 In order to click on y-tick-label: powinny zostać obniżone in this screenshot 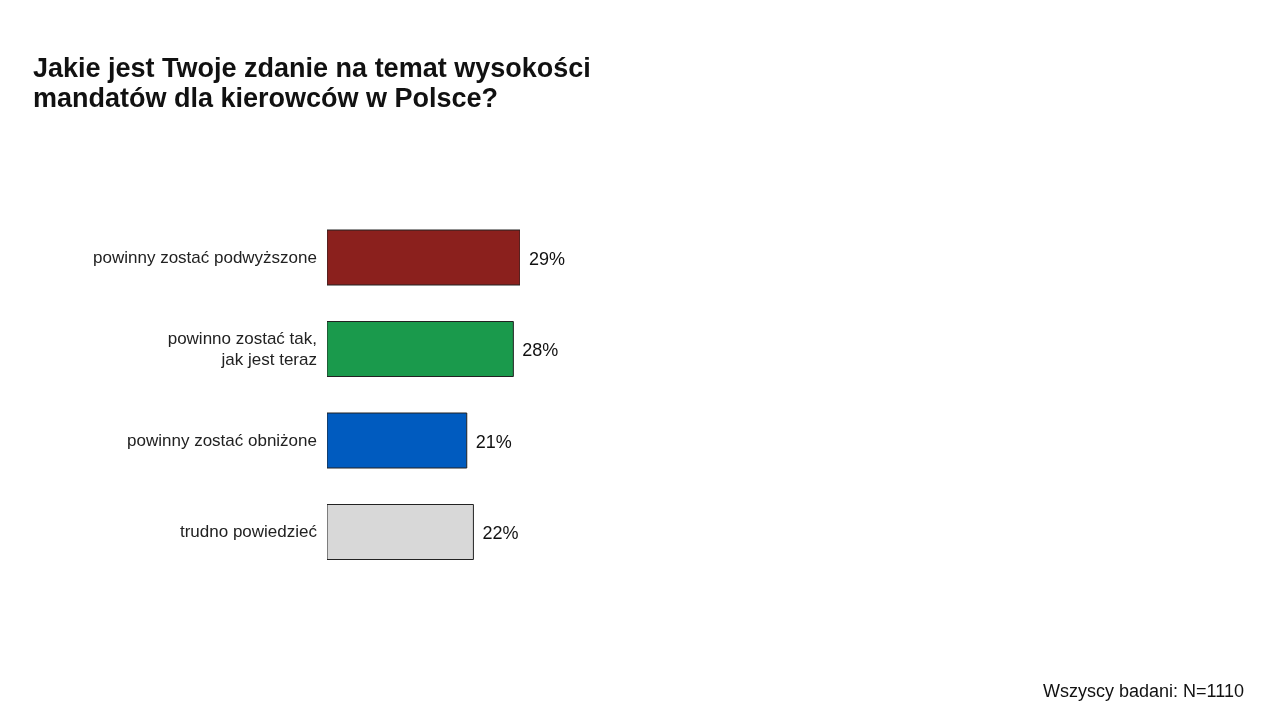, I will do `click(222, 440)`.